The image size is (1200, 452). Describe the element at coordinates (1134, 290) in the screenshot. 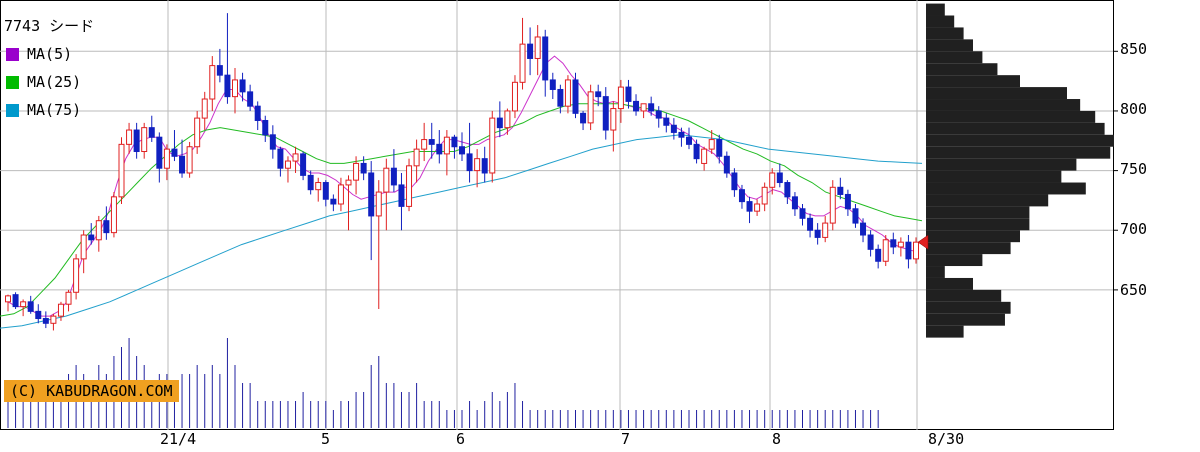

I see `y-tick-label: 650` at that location.